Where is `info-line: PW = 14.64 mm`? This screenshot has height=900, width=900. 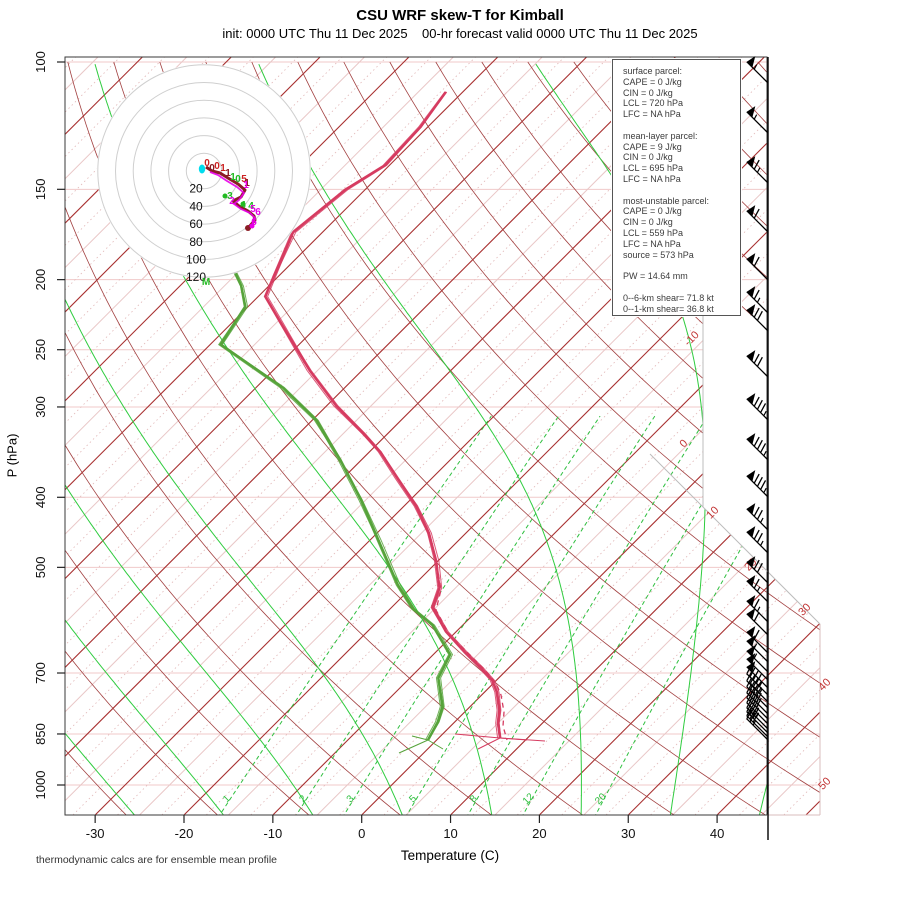
info-line: PW = 14.64 mm is located at coordinates (655, 276).